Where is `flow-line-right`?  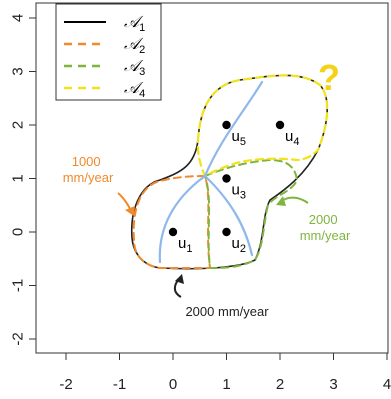 flow-line-right is located at coordinates (228, 215).